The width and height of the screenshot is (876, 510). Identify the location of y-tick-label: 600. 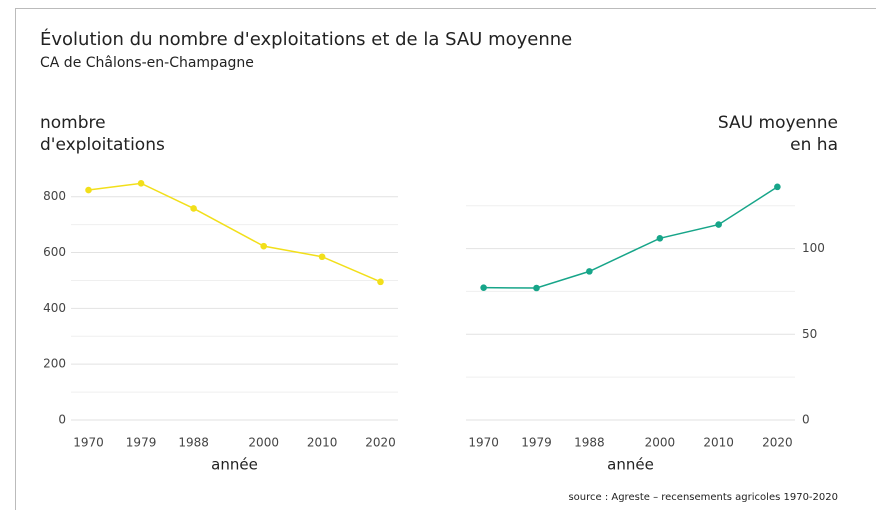
(54, 252).